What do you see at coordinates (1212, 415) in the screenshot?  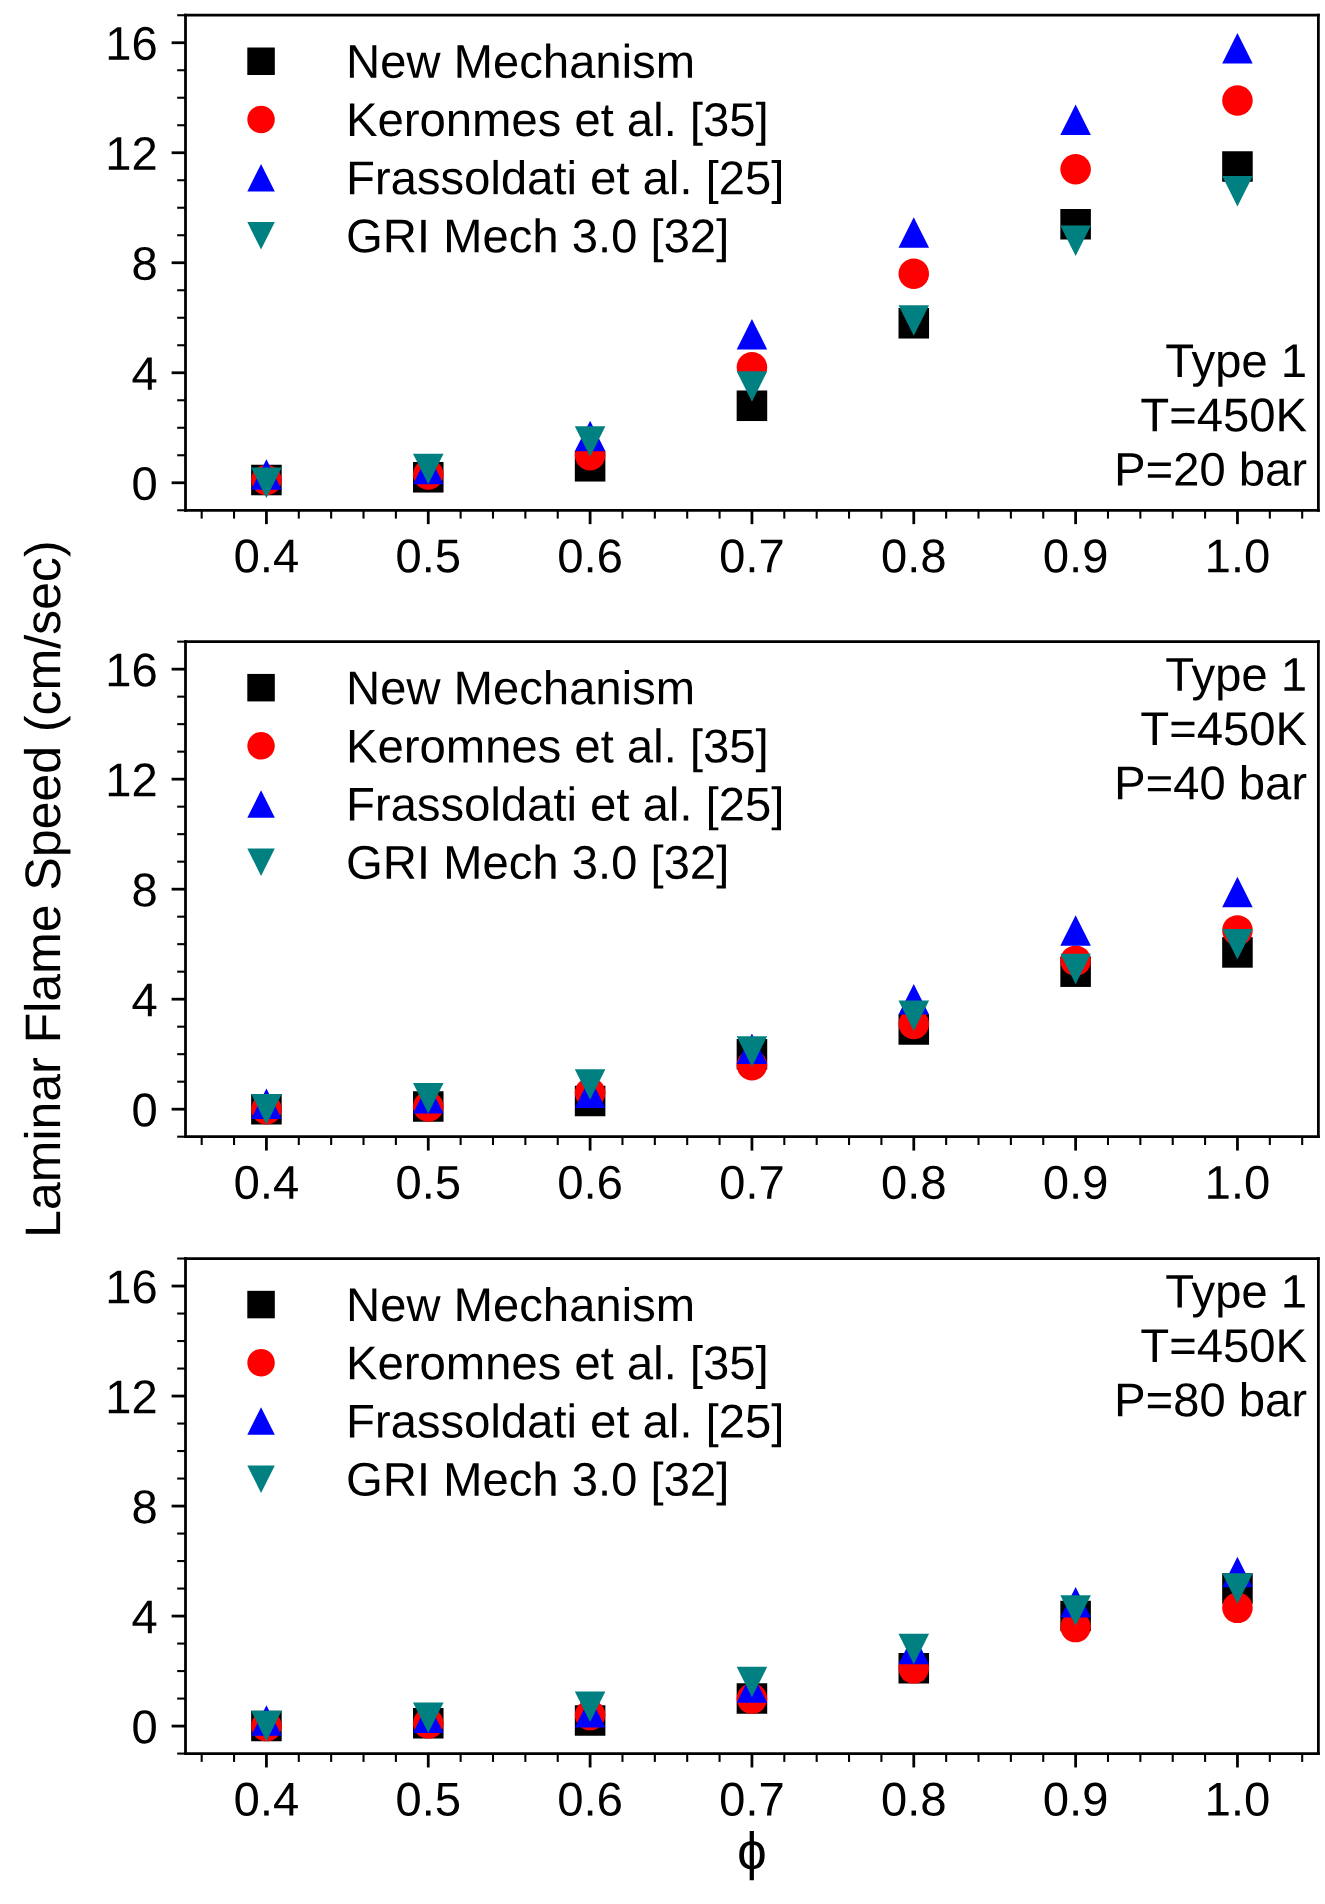 I see `annotation: Type 1 T=450K P=20 bar` at bounding box center [1212, 415].